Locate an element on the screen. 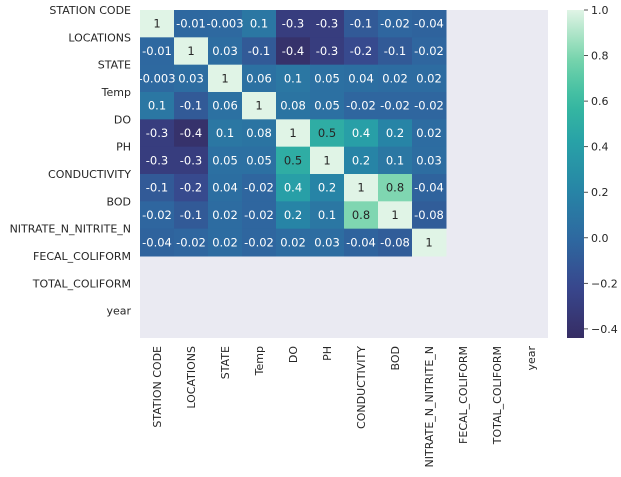 This screenshot has width=621, height=477. cell-value-1-8: -0.02 is located at coordinates (429, 51).